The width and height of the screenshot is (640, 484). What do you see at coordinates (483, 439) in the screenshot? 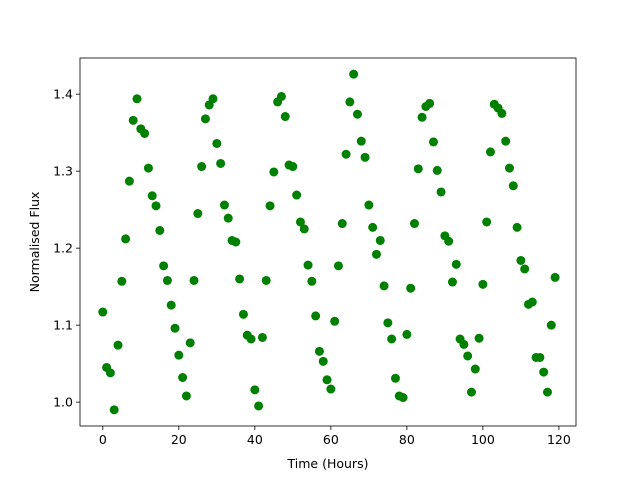
I see `x-tick-label: 100` at bounding box center [483, 439].